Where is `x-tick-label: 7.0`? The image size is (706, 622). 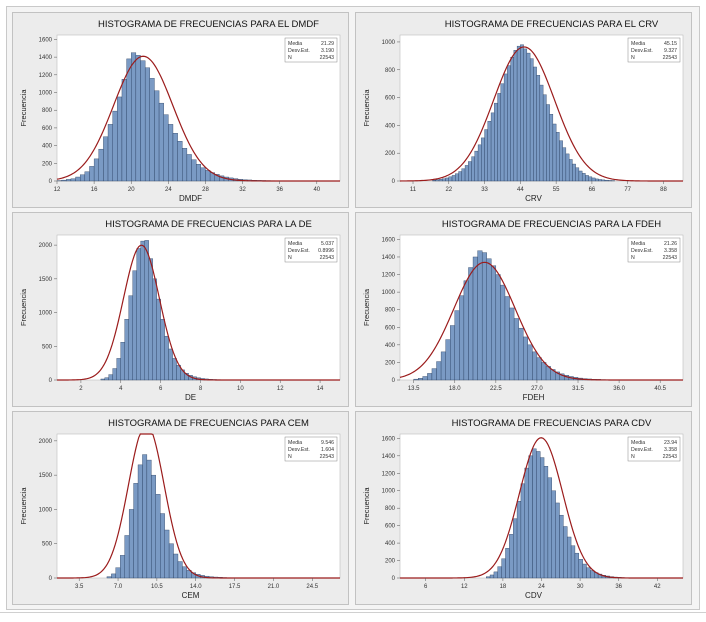
x-tick-label: 7.0 is located at coordinates (118, 587).